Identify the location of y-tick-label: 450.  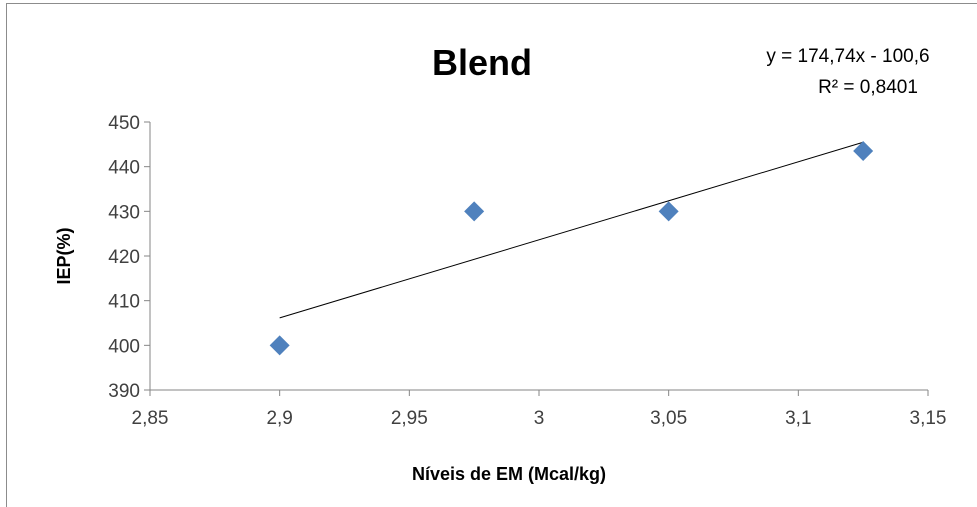
(124, 123).